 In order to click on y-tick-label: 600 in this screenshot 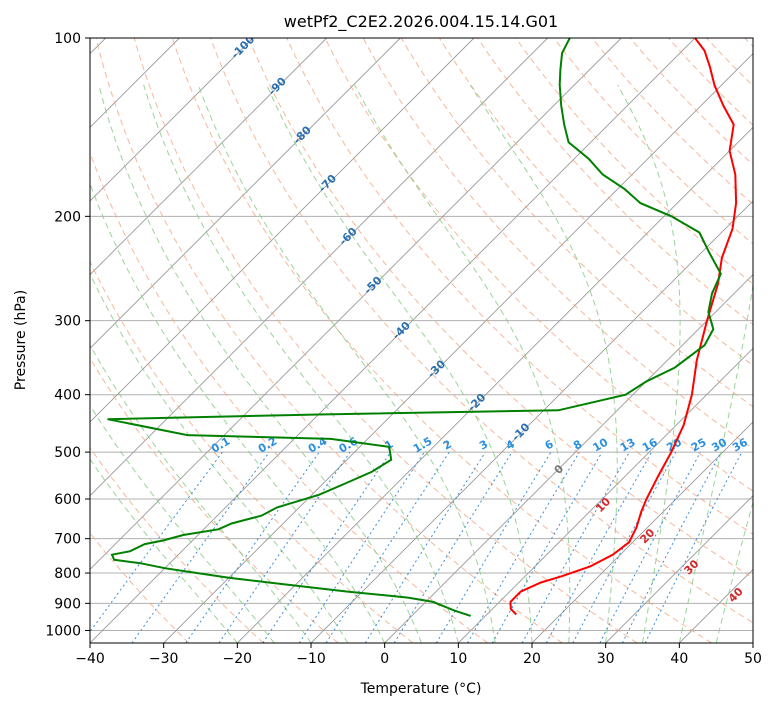, I will do `click(67, 500)`.